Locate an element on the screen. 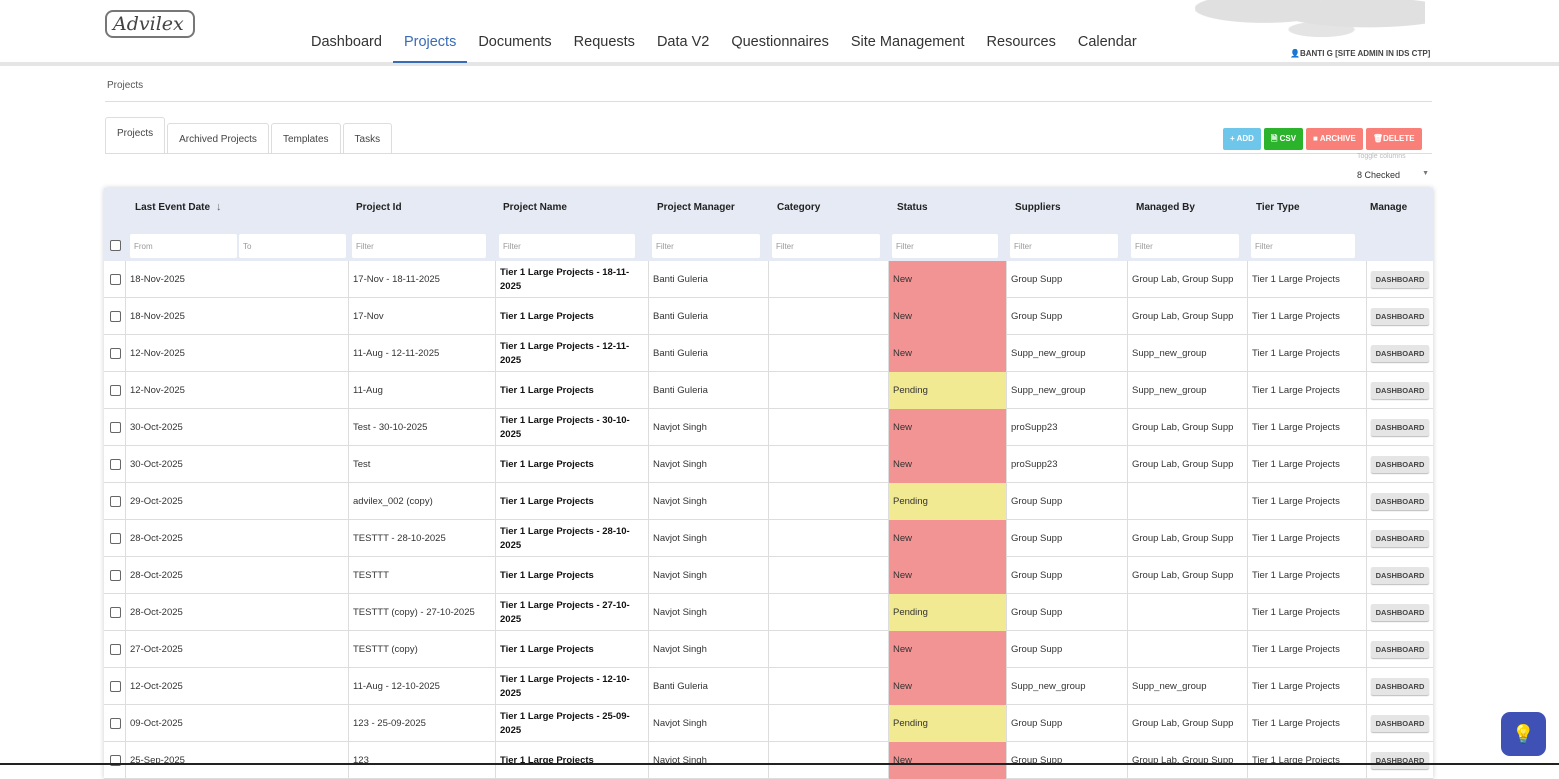 This screenshot has height=779, width=1559. tab-templates: Templates is located at coordinates (305, 138).